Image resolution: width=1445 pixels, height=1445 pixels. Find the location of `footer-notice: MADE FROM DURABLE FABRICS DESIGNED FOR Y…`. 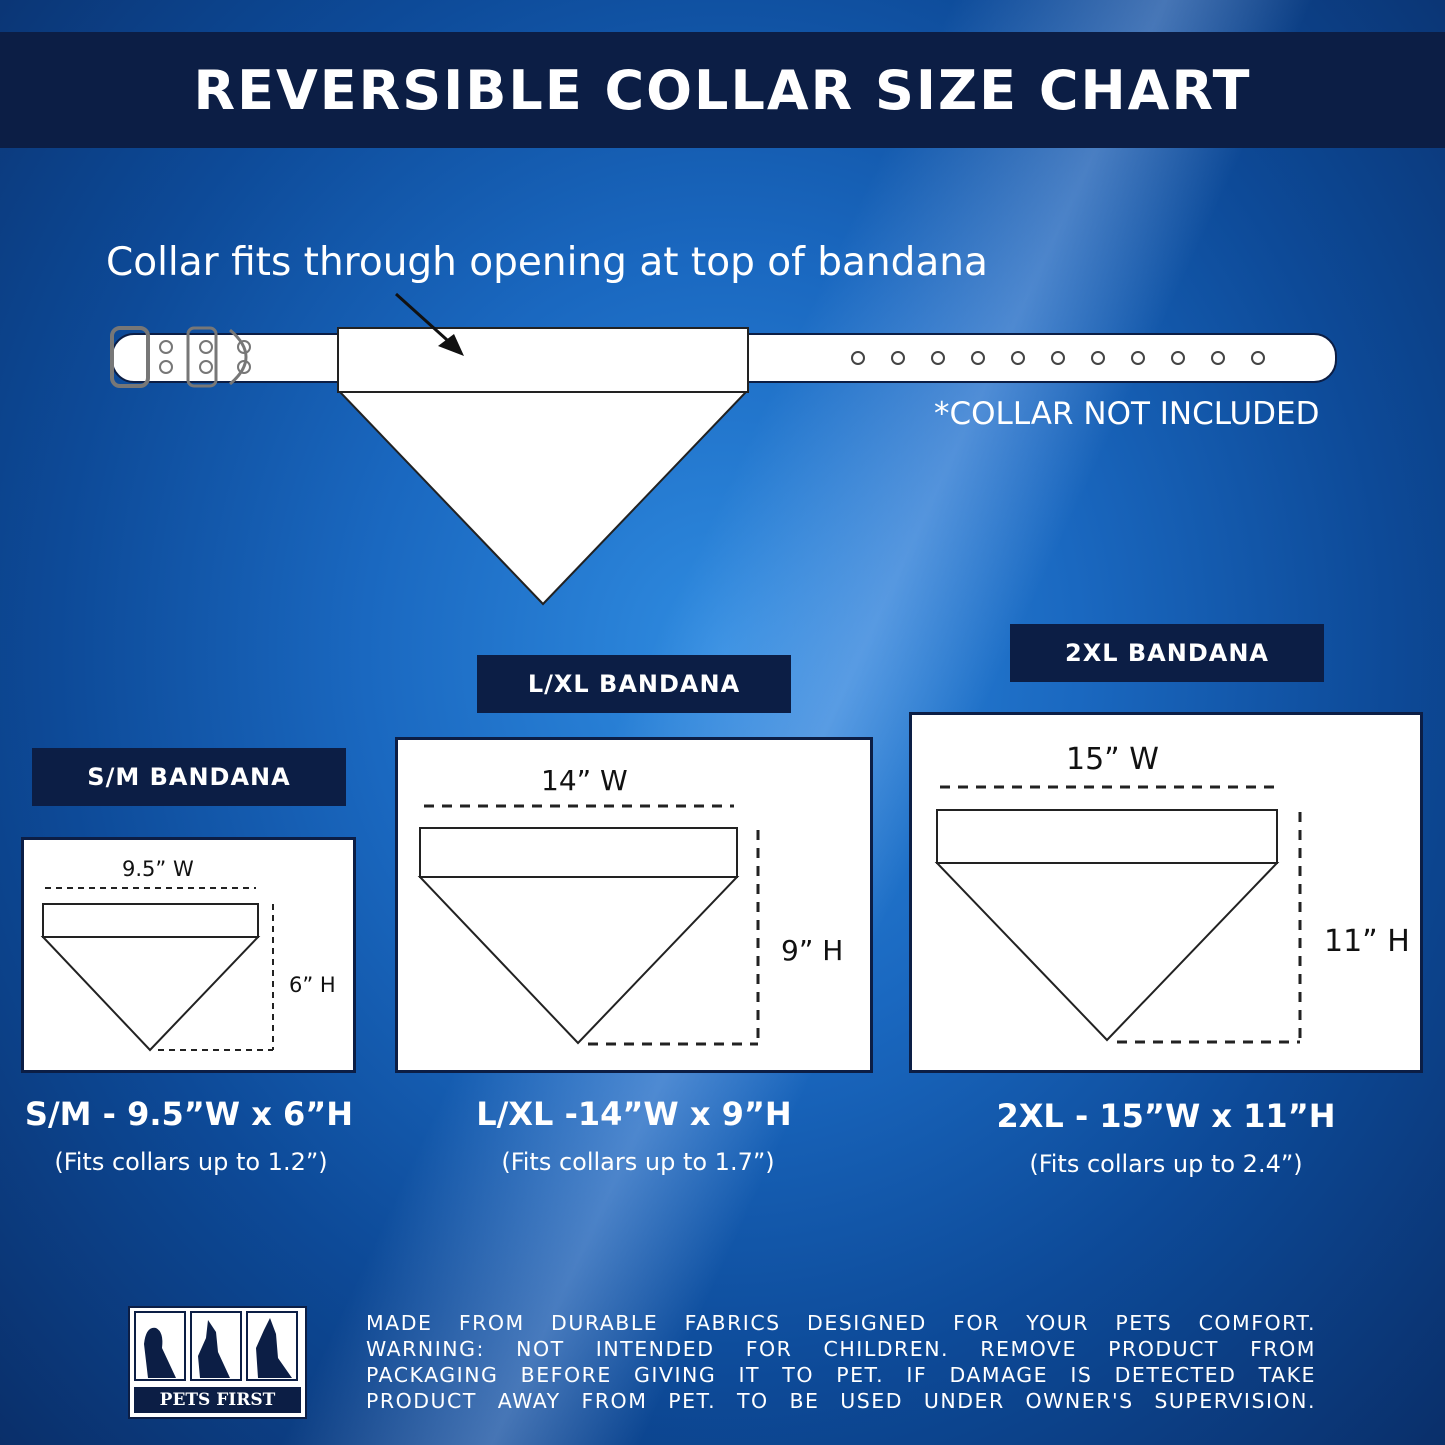

footer-notice: MADE FROM DURABLE FABRICS DESIGNED FOR Y… is located at coordinates (841, 1362).